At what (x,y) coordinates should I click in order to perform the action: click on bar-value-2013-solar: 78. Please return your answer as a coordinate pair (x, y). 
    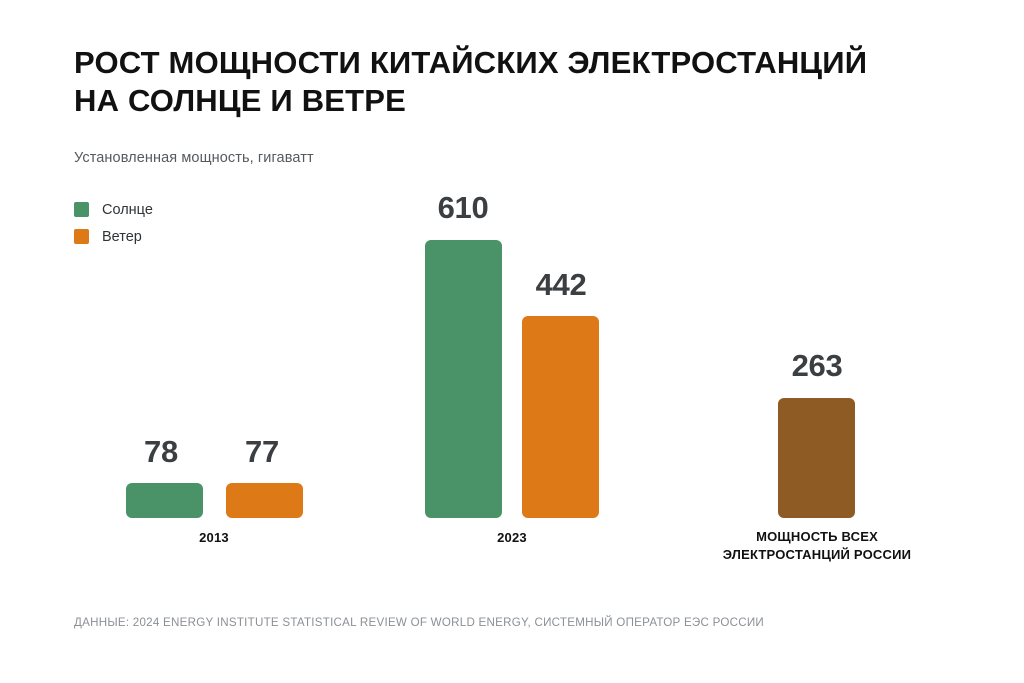
    Looking at the image, I should click on (161, 451).